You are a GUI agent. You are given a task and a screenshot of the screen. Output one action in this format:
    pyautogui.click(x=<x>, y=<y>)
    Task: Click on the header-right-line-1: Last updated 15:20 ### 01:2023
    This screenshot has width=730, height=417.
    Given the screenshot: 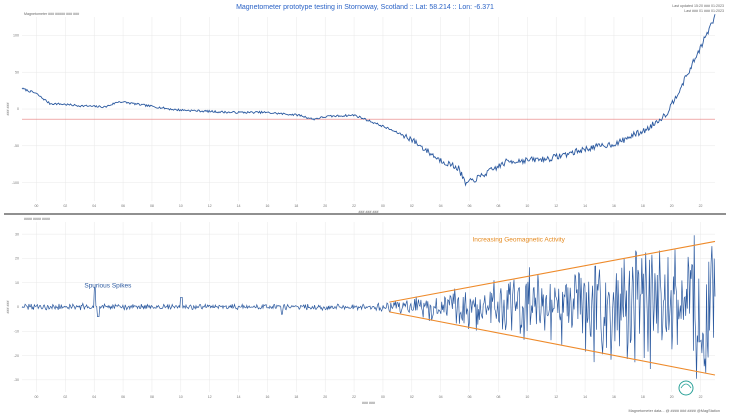 What is the action you would take?
    pyautogui.click(x=698, y=6)
    